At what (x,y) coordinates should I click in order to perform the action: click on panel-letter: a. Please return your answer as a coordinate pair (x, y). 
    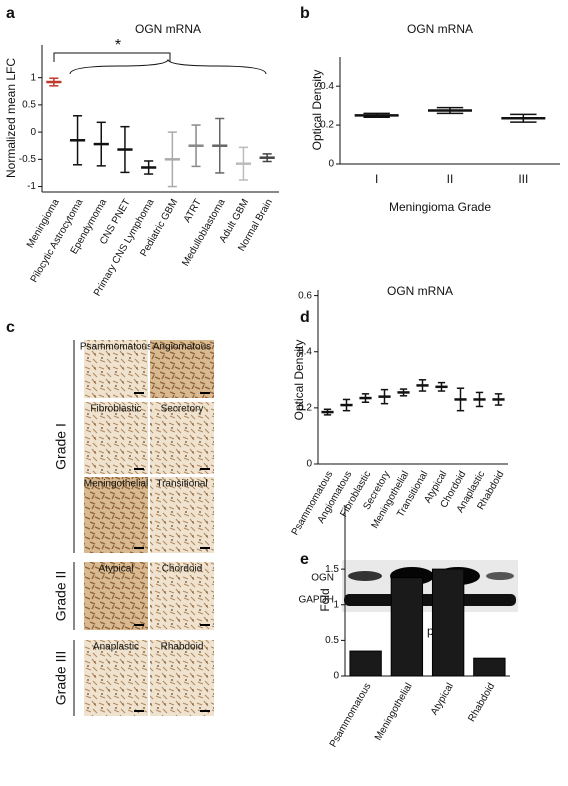
    Looking at the image, I should click on (10, 13).